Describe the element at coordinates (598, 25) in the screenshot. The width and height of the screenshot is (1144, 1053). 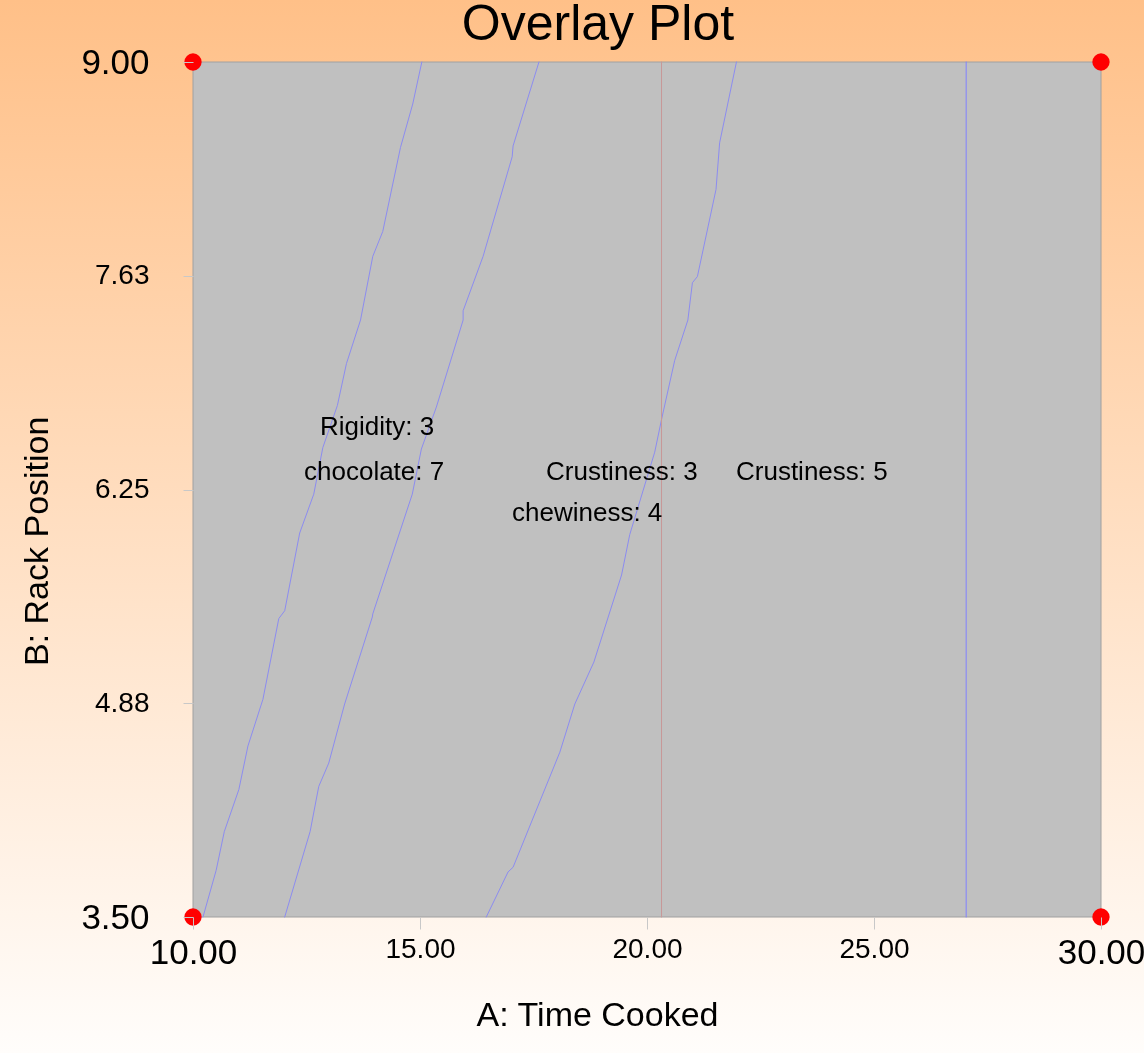
I see `chart-title: Overlay Plot` at that location.